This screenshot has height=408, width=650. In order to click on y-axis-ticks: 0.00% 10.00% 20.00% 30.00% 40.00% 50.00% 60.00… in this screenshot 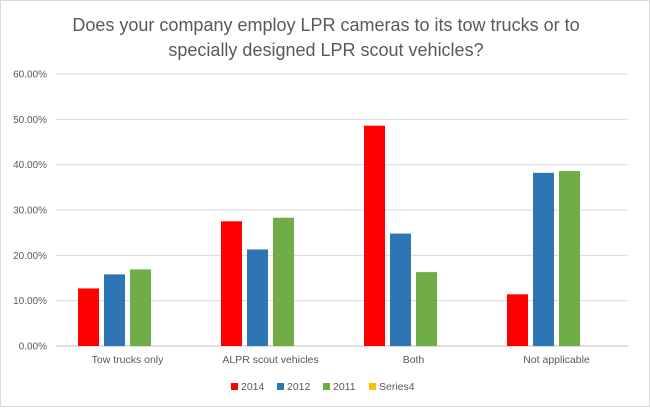, I will do `click(30, 211)`.